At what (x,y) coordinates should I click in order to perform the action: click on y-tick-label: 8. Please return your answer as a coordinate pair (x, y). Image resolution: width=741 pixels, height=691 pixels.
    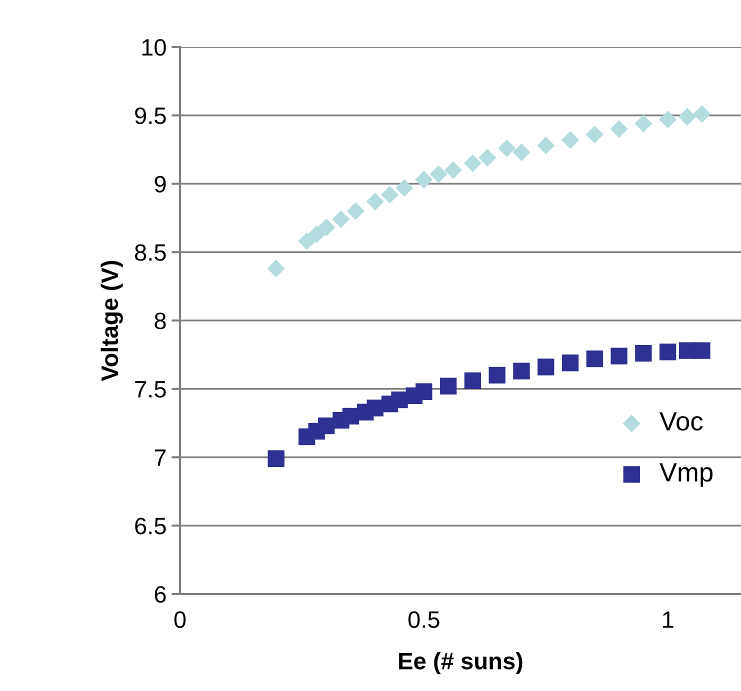
    Looking at the image, I should click on (160, 321).